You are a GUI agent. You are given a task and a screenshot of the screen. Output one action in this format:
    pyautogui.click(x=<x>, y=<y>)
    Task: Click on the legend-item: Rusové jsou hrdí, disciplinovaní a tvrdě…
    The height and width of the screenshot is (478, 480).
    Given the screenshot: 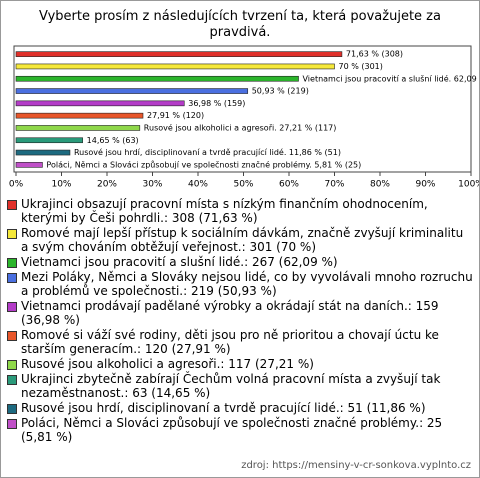 What is the action you would take?
    pyautogui.click(x=240, y=408)
    